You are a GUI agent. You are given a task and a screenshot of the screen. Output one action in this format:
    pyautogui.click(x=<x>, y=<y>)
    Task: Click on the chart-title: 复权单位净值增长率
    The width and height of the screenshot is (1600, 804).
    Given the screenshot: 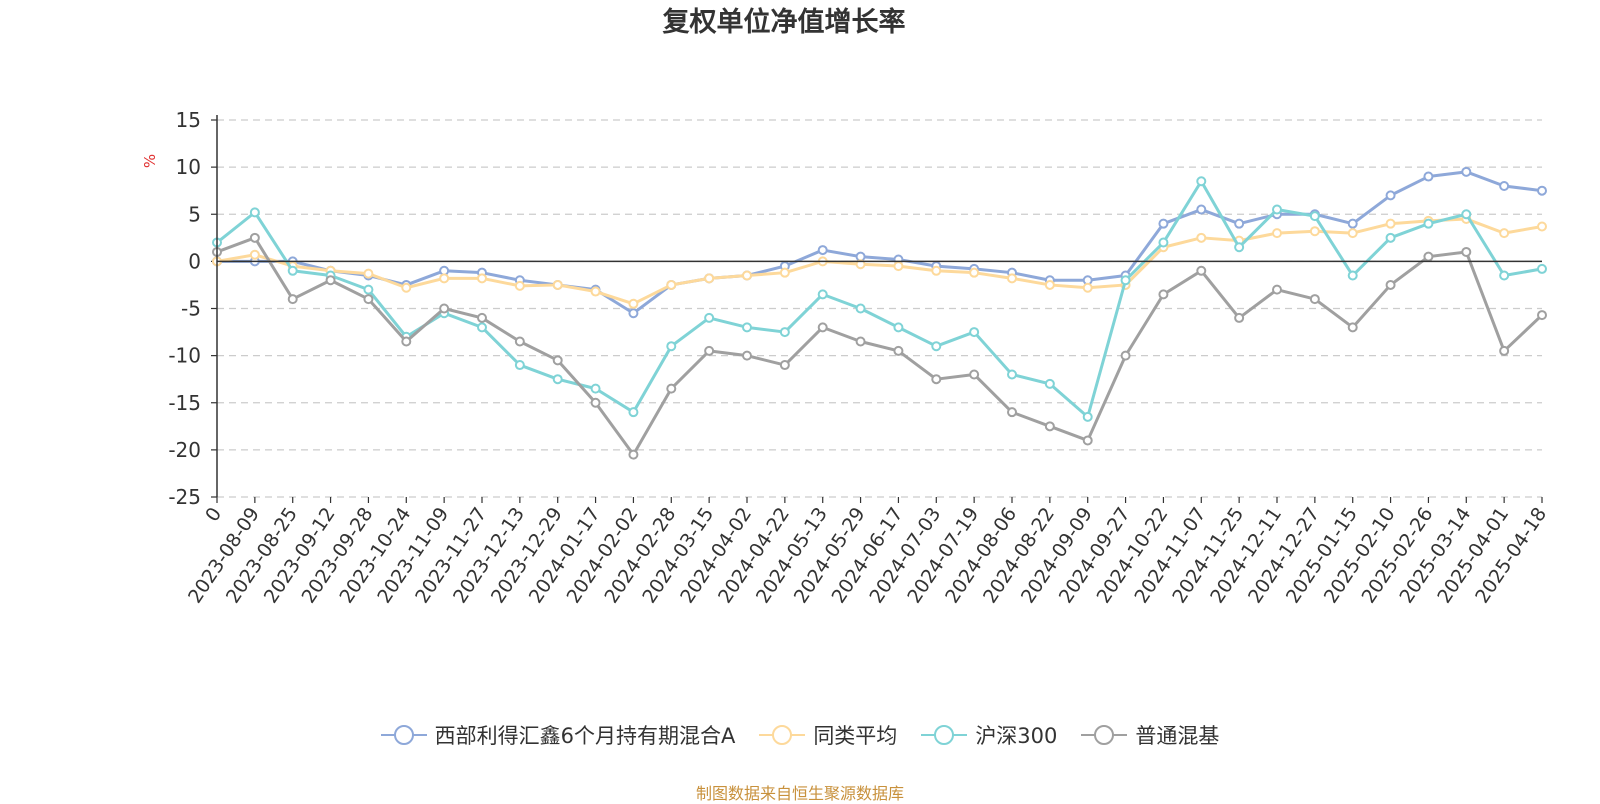 What is the action you would take?
    pyautogui.click(x=784, y=22)
    